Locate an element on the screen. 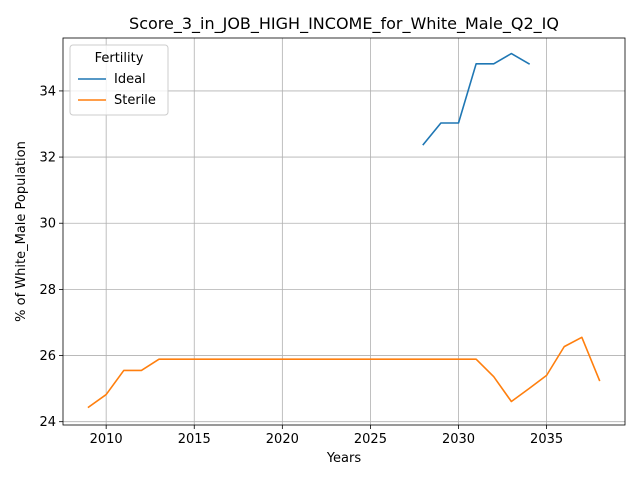 The height and width of the screenshot is (480, 640). y-tick-label: 34 is located at coordinates (47, 91).